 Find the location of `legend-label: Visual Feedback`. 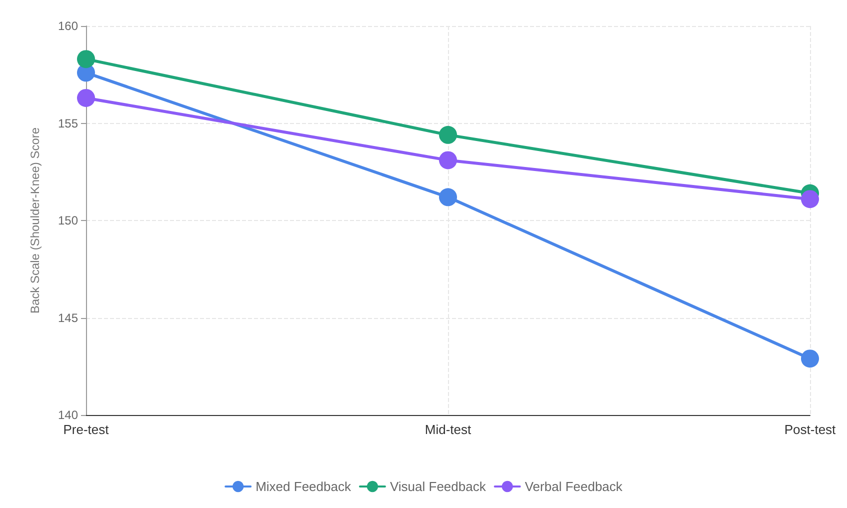

legend-label: Visual Feedback is located at coordinates (438, 486).